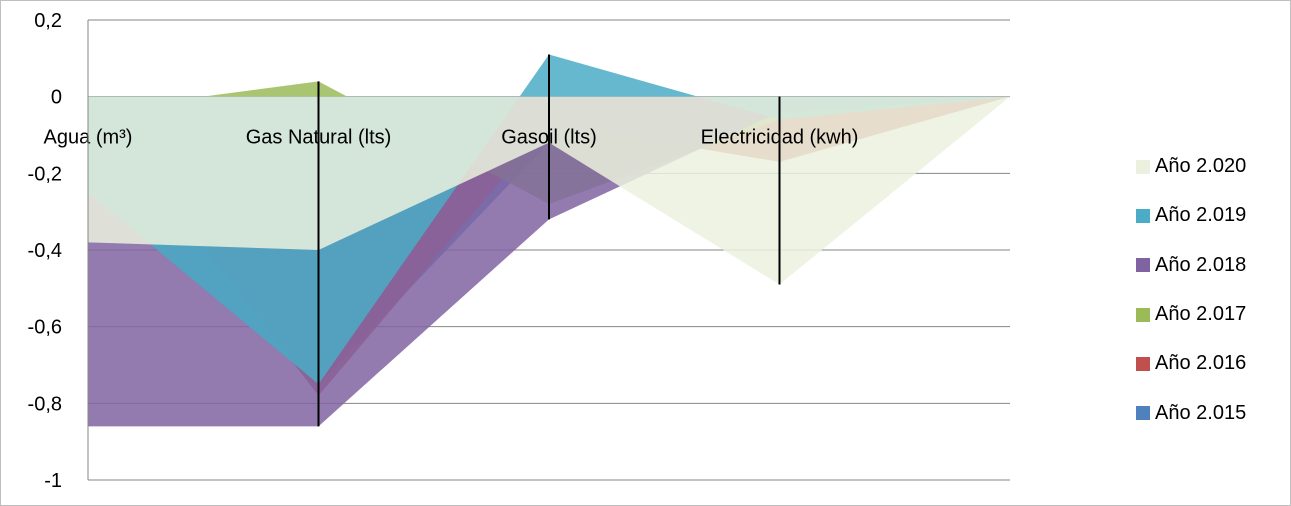 The width and height of the screenshot is (1291, 506). Describe the element at coordinates (549, 138) in the screenshot. I see `category-label: Gasoil (lts)` at that location.